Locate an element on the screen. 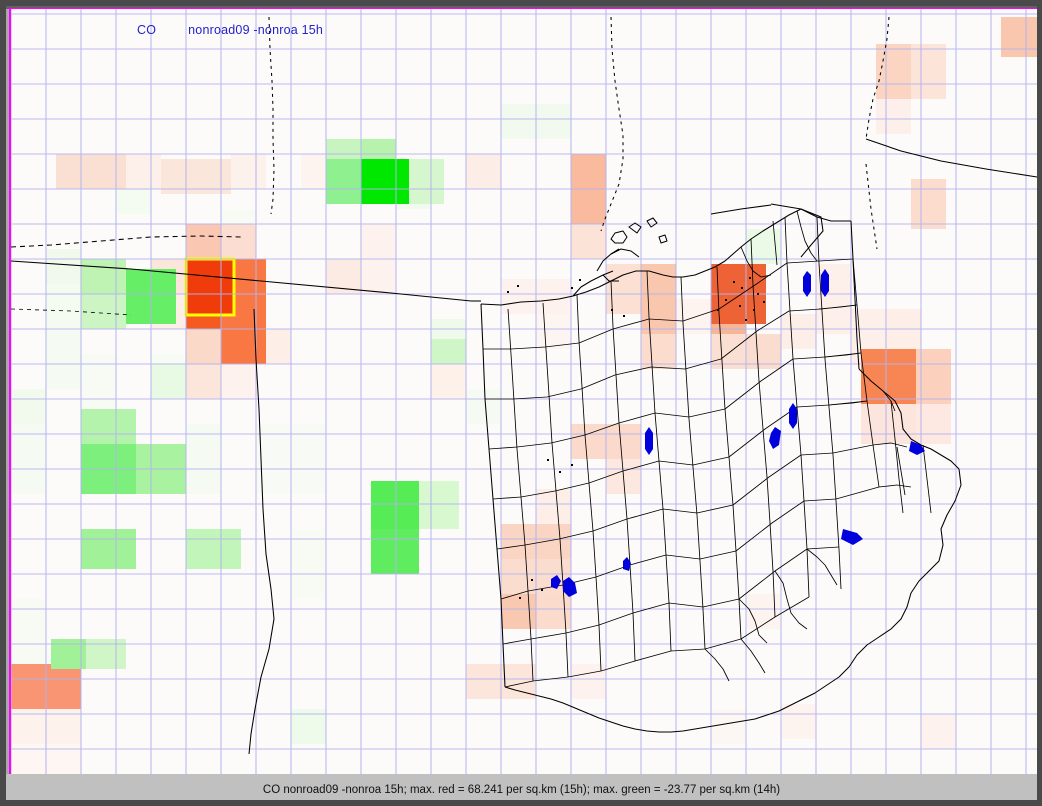 The width and height of the screenshot is (1042, 806). max-red-cell is located at coordinates (210, 287).